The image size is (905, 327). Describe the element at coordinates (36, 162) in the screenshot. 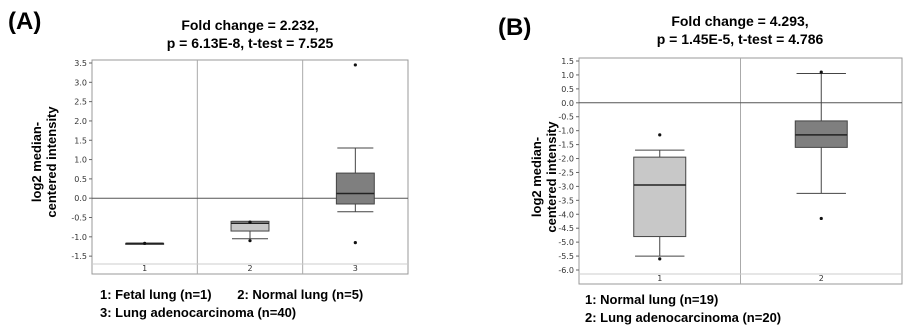

I see `panel-a-ylabel-line1: log2 median-` at that location.